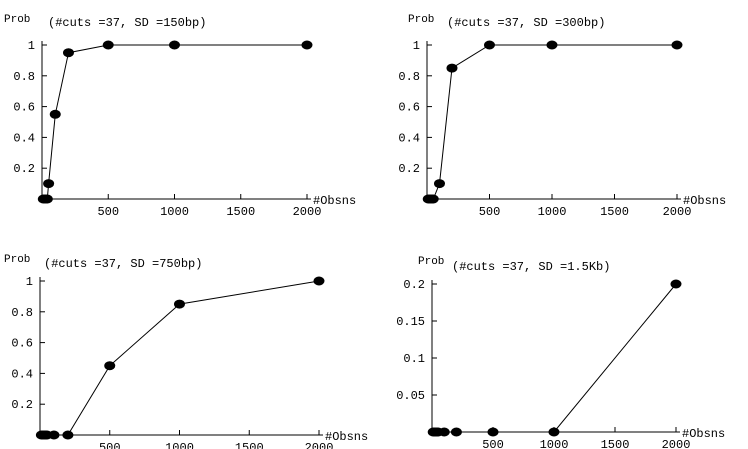 Image resolution: width=748 pixels, height=449 pixels. What do you see at coordinates (123, 264) in the screenshot?
I see `chart-title: (#cuts =37, SD =750bp)` at bounding box center [123, 264].